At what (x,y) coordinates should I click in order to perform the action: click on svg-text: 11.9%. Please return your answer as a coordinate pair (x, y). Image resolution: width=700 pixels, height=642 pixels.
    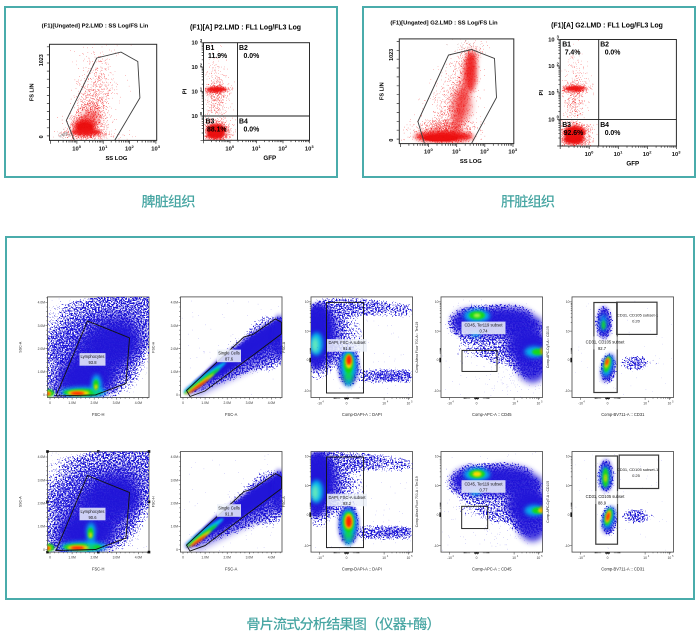
    Looking at the image, I should click on (217, 56).